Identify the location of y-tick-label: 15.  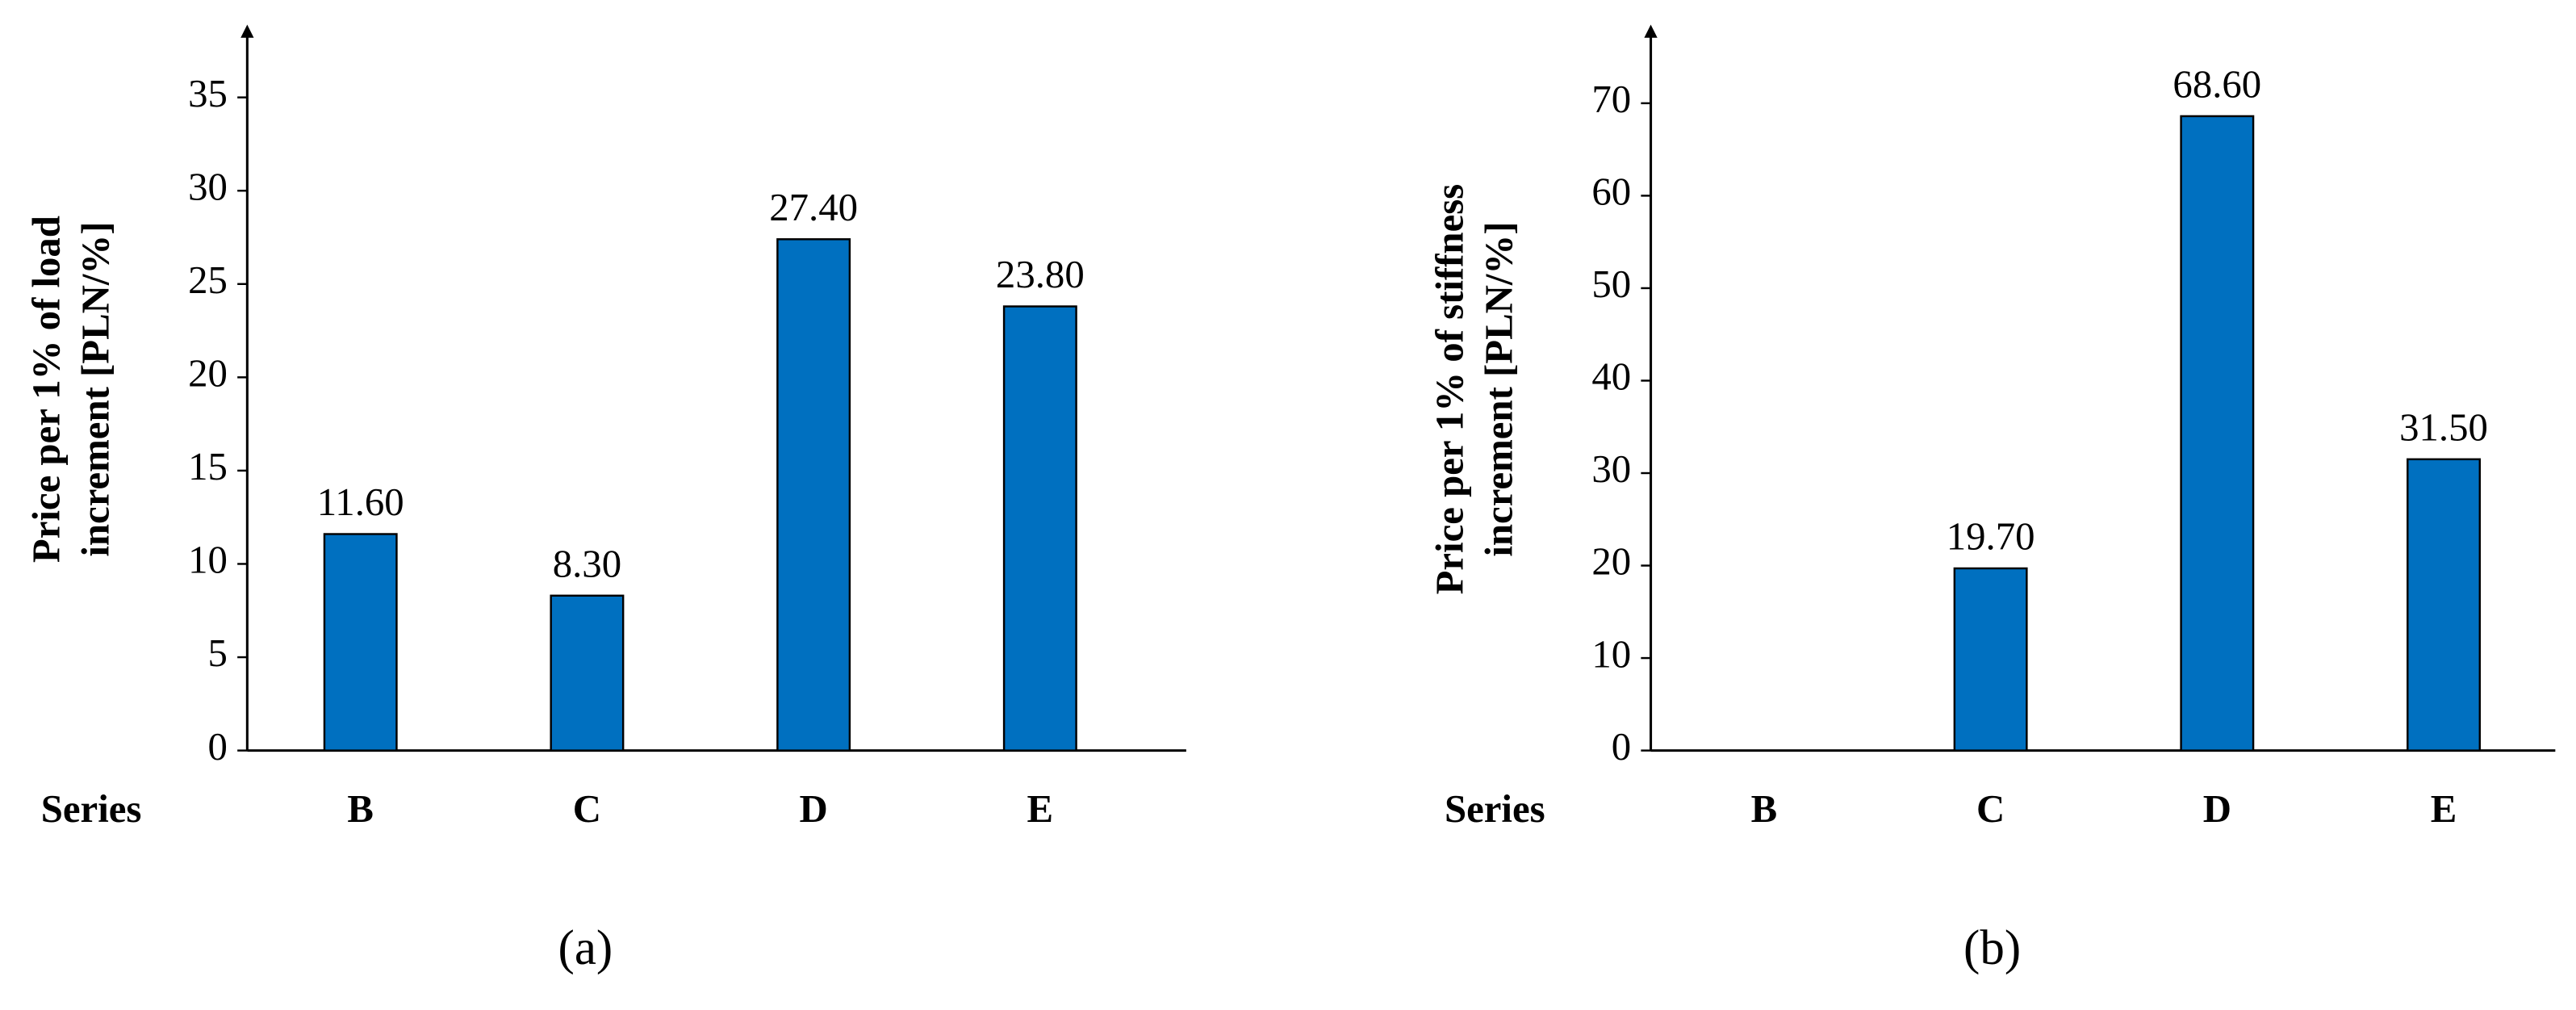
(208, 466).